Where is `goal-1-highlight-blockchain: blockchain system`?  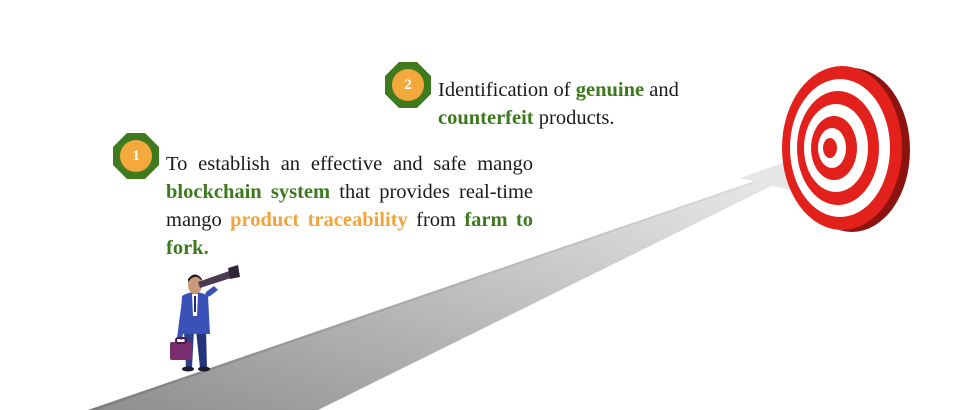
goal-1-highlight-blockchain: blockchain system is located at coordinates (248, 192).